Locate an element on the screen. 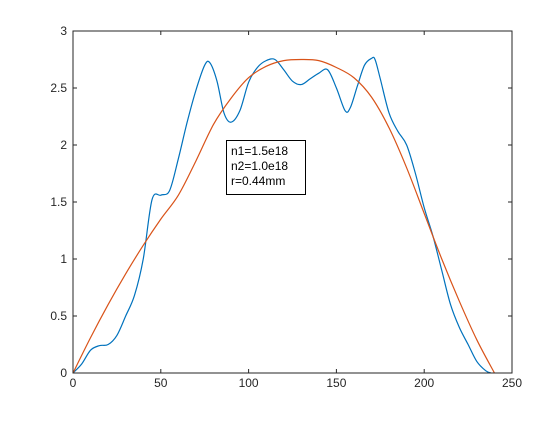 The height and width of the screenshot is (425, 560). y-tick-label: 2.5 is located at coordinates (58, 88).